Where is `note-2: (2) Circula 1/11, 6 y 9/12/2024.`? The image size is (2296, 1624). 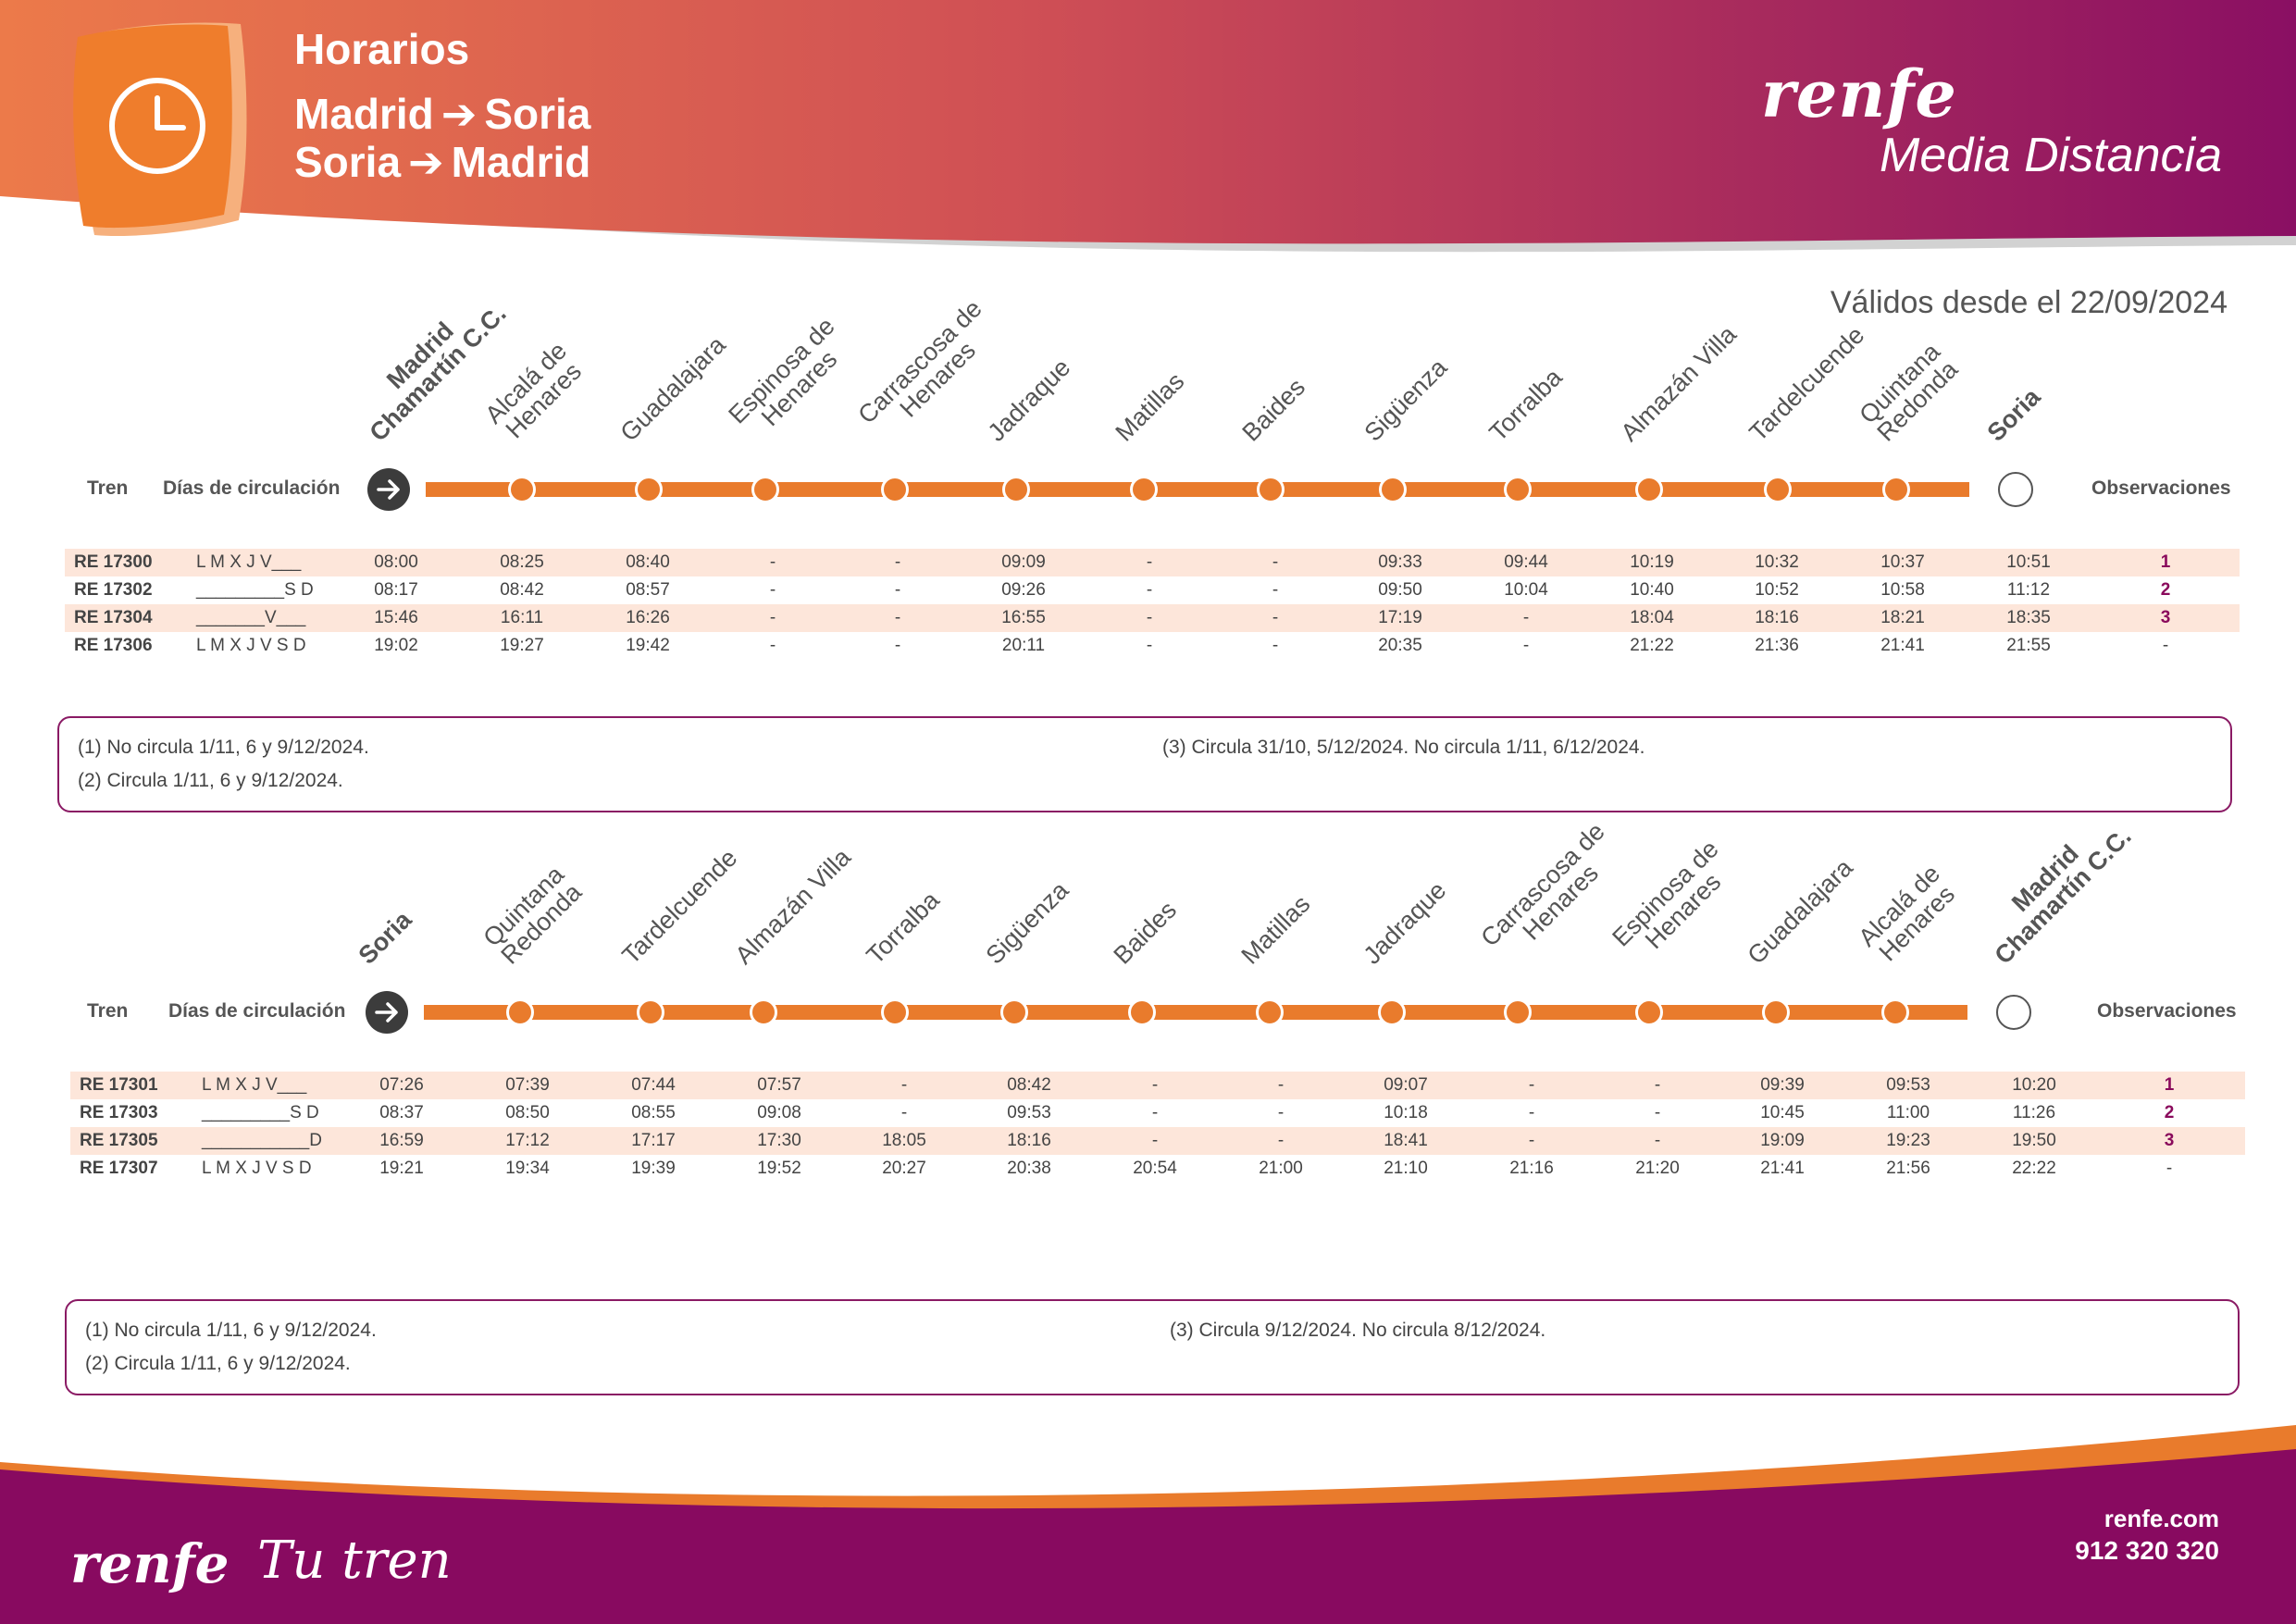
note-2: (2) Circula 1/11, 6 y 9/12/2024. is located at coordinates (211, 780).